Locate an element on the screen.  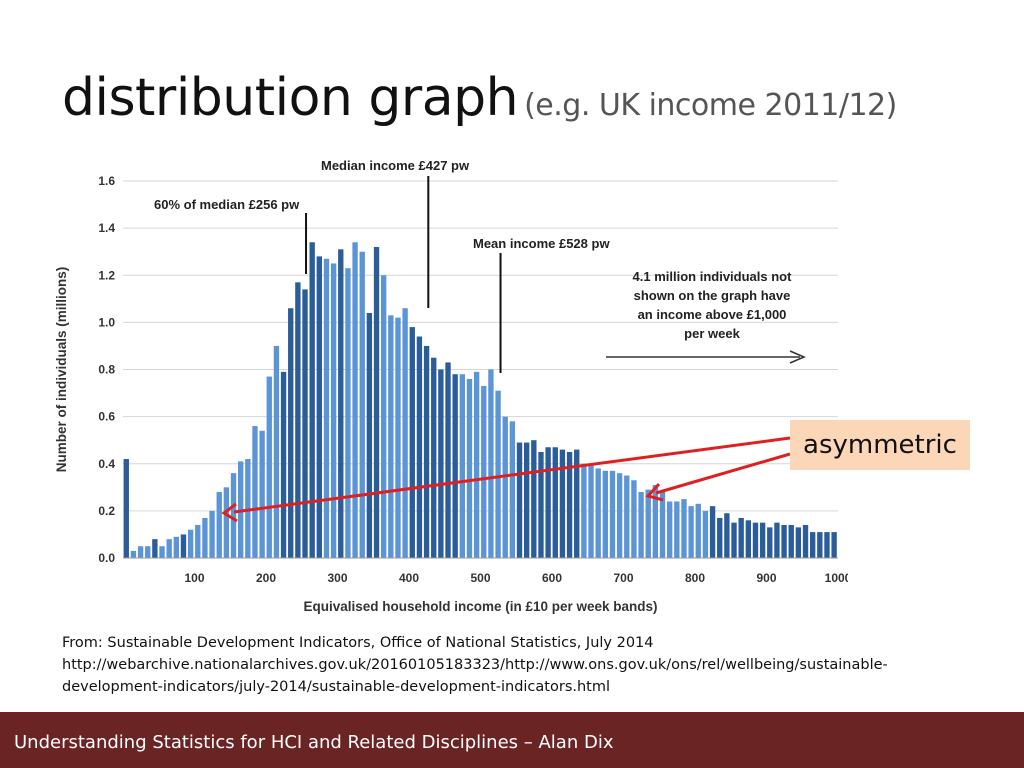
asymmetric-callout: asymmetric is located at coordinates (880, 445).